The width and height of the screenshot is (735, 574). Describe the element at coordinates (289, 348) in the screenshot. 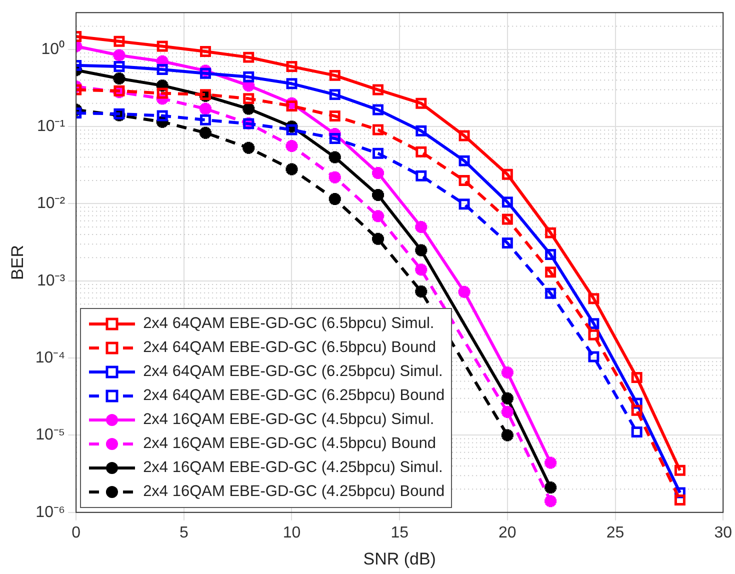

I see `legend-label: 2x4 64QAM EBE-GD-GC (6.5bpcu) Bound` at that location.